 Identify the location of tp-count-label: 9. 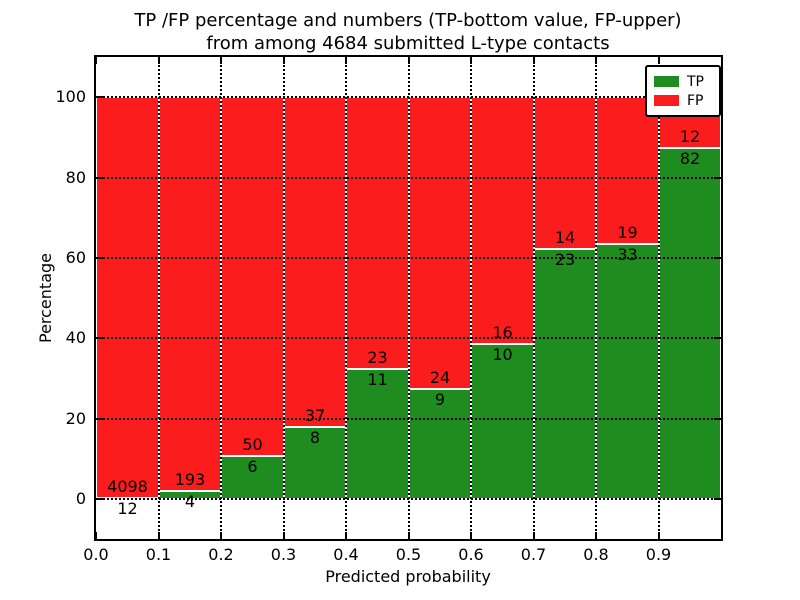
(440, 400).